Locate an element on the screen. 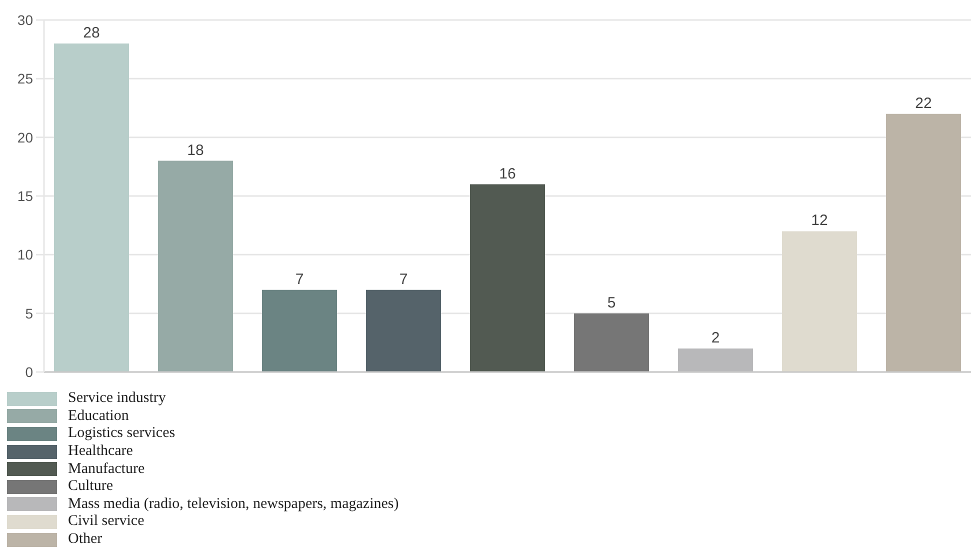  data-label: 16 is located at coordinates (507, 173).